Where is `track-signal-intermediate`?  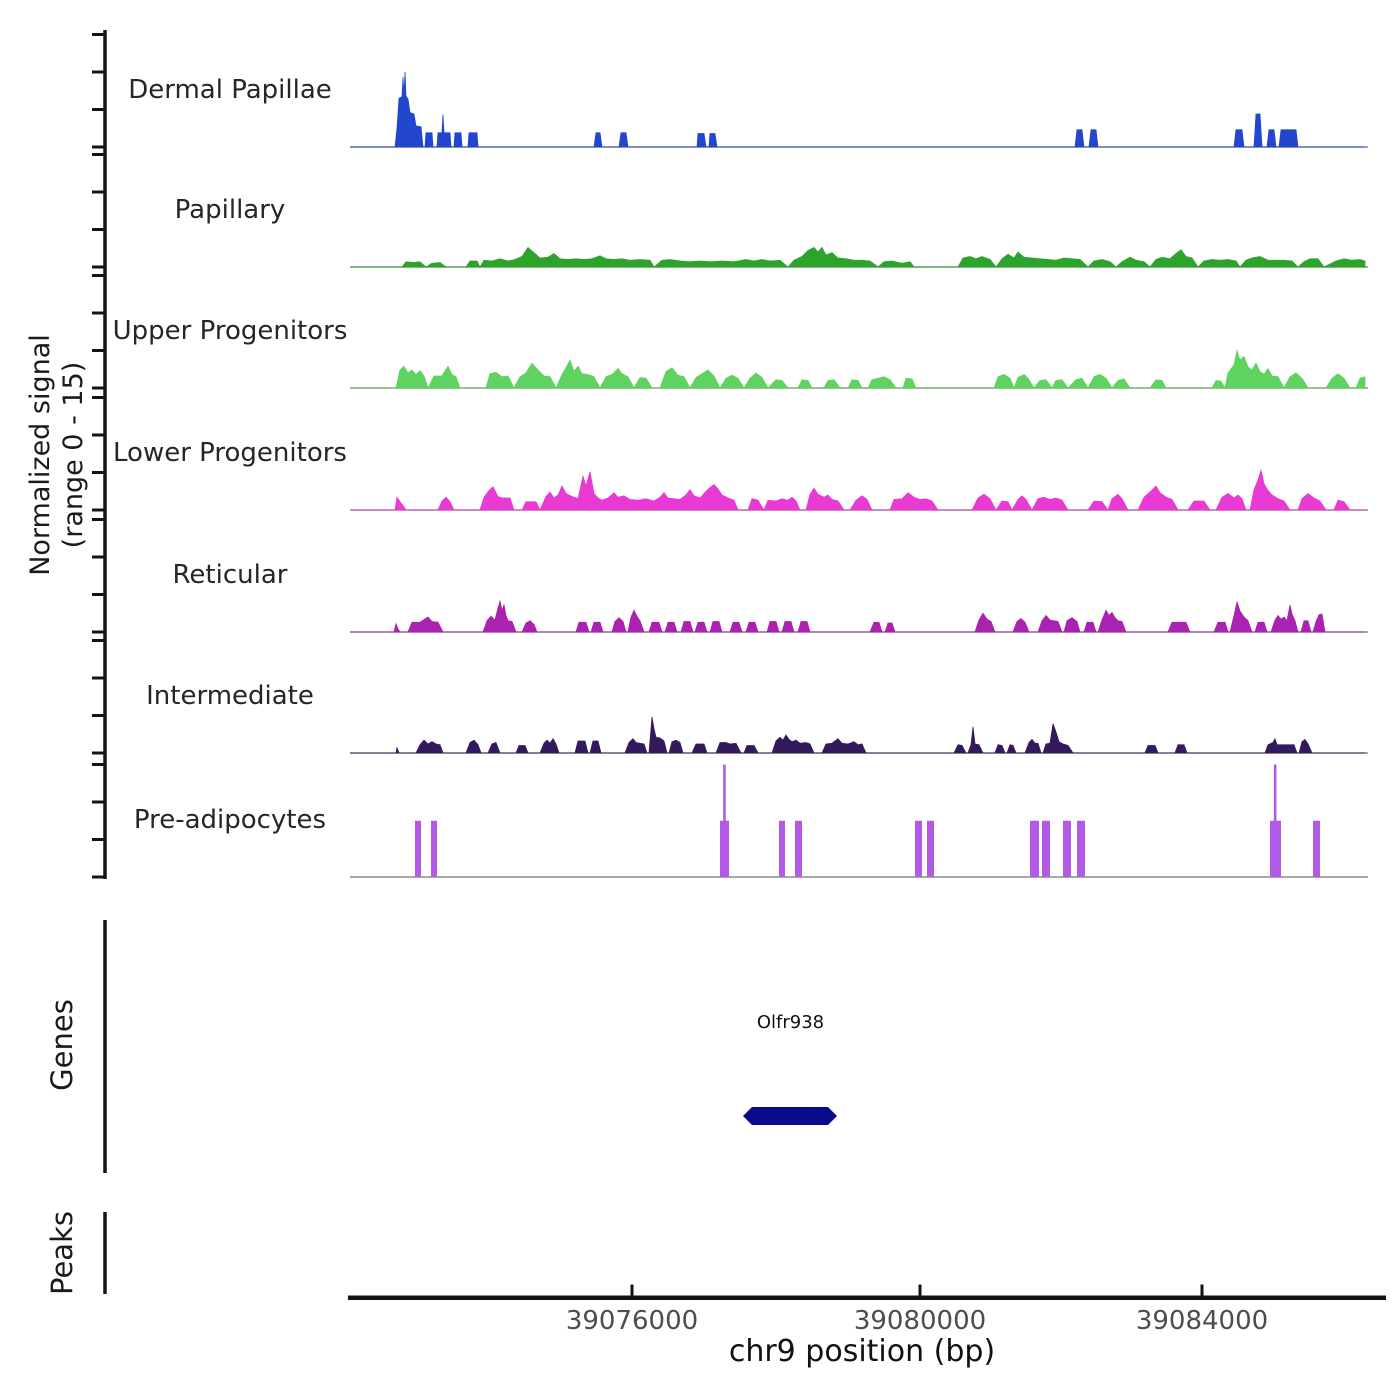
track-signal-intermediate is located at coordinates (857, 735).